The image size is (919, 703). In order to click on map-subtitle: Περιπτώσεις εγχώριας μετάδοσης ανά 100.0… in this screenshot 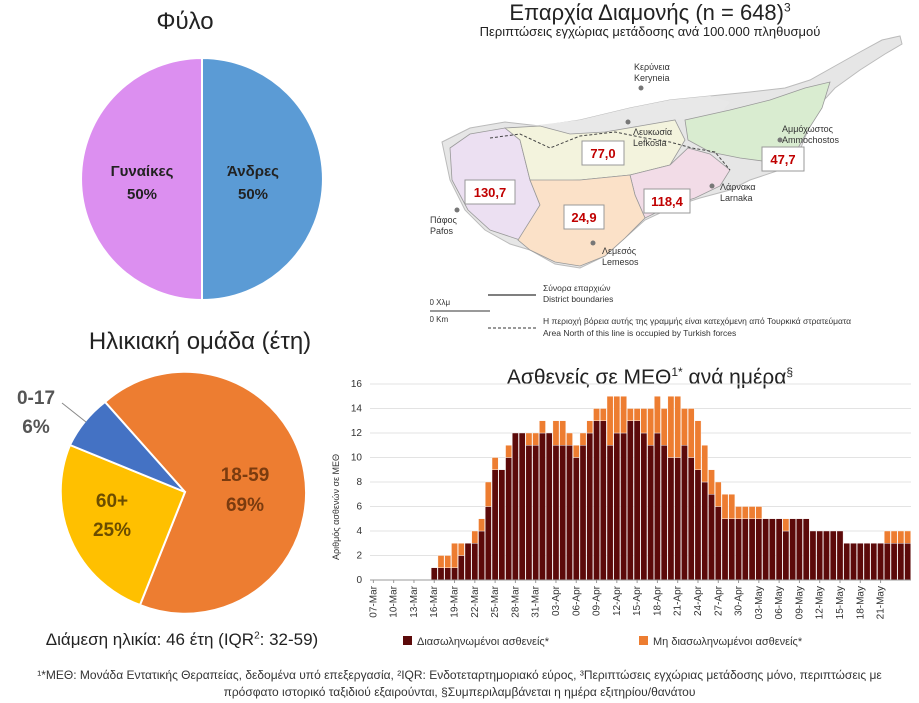, I will do `click(650, 31)`.